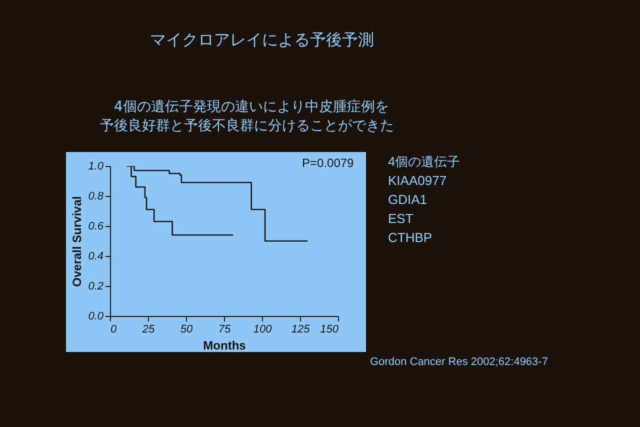  What do you see at coordinates (411, 238) in the screenshot?
I see `text: CTHBP` at bounding box center [411, 238].